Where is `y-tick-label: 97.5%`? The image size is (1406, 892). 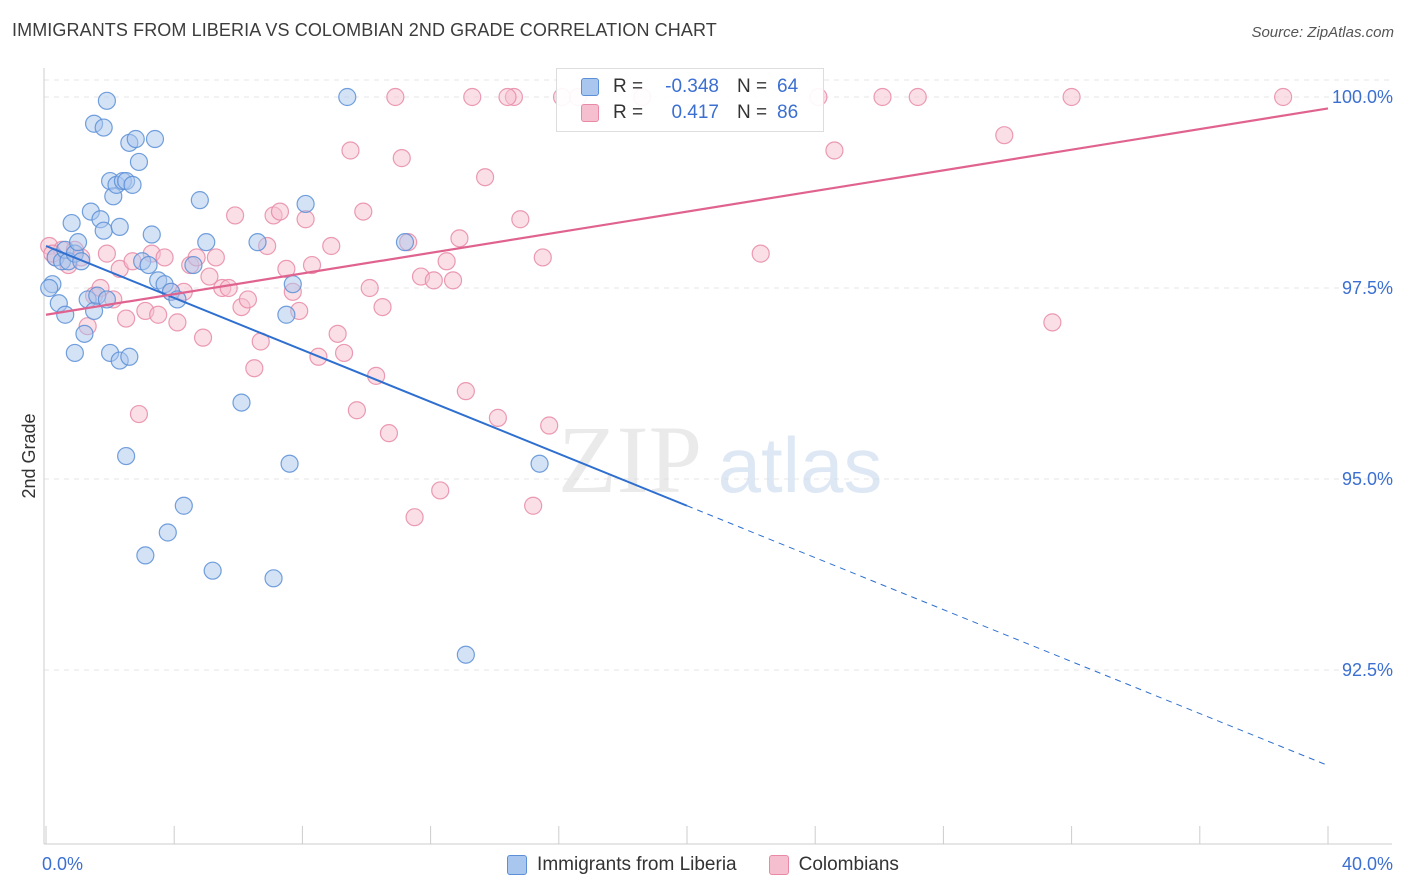
y-tick-label: 97.5% is located at coordinates (1367, 288).